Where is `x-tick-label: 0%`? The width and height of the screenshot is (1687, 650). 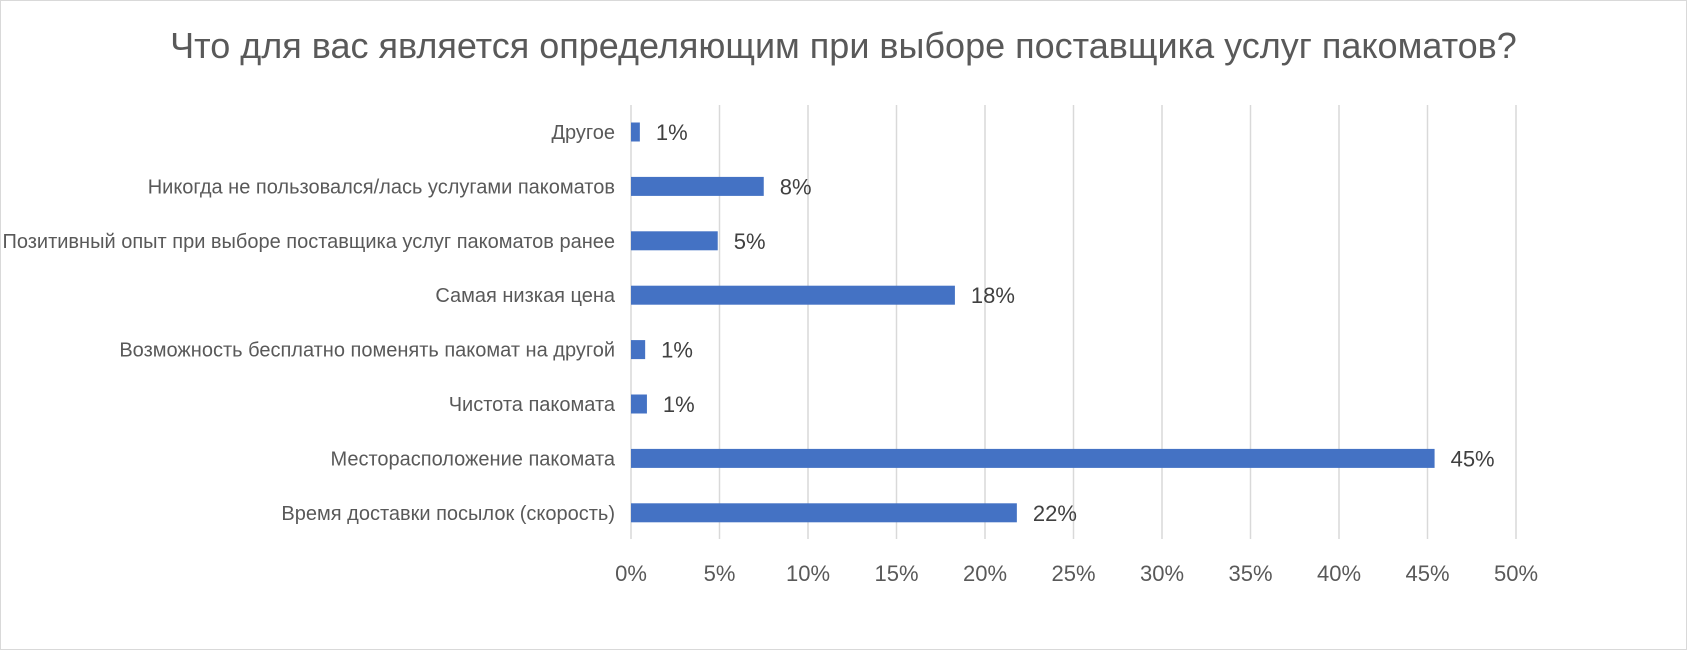 x-tick-label: 0% is located at coordinates (631, 573).